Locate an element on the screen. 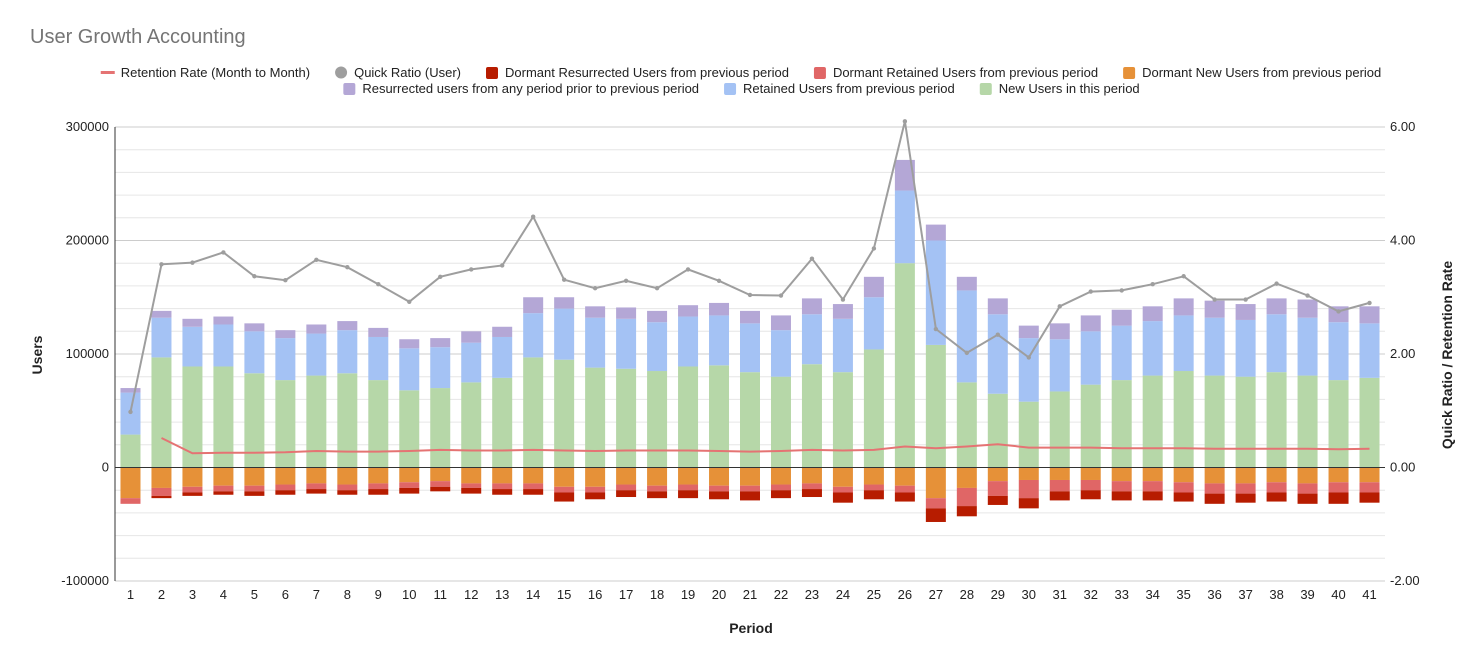  x-tick-label: 3 is located at coordinates (192, 594).